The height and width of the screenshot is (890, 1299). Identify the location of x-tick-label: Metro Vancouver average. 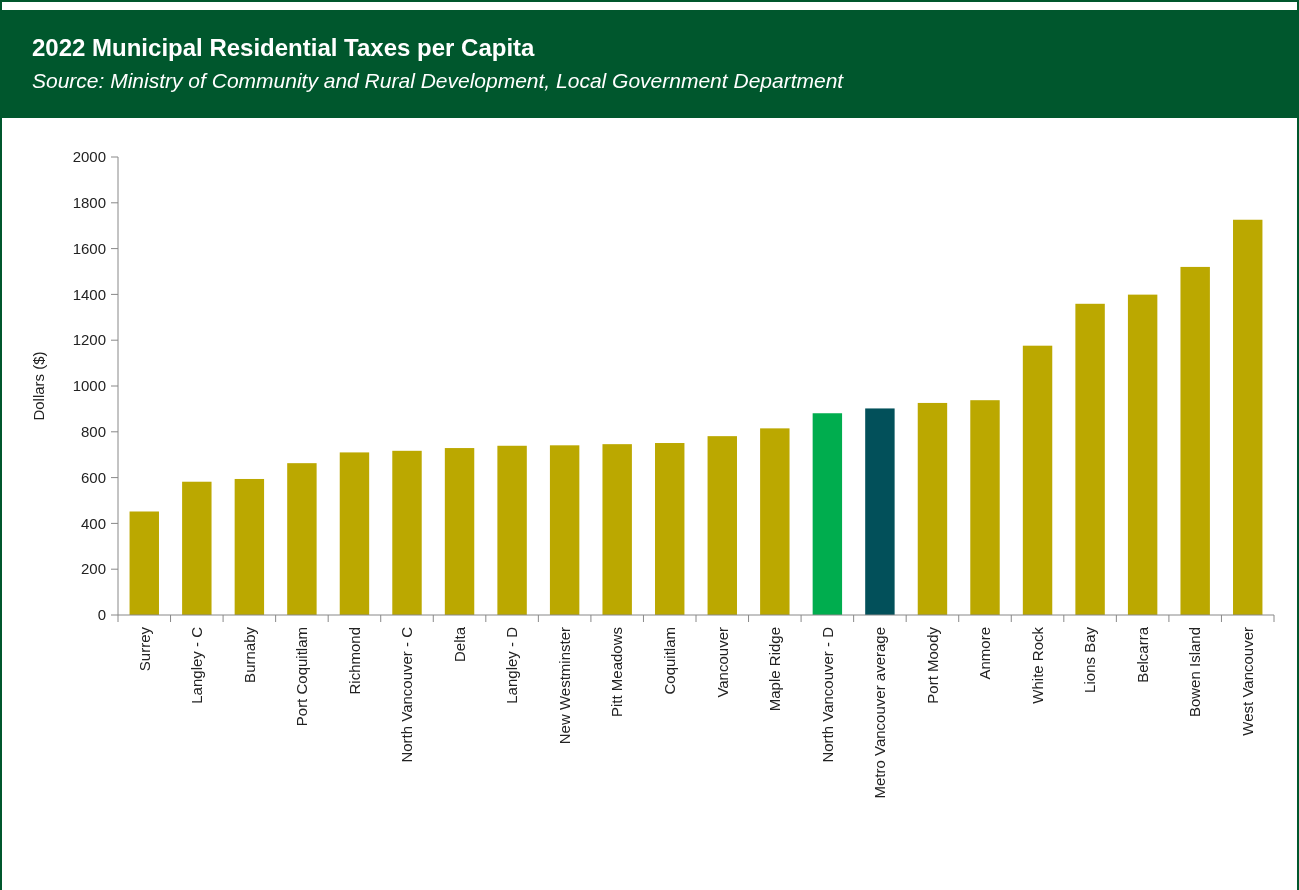
(880, 713).